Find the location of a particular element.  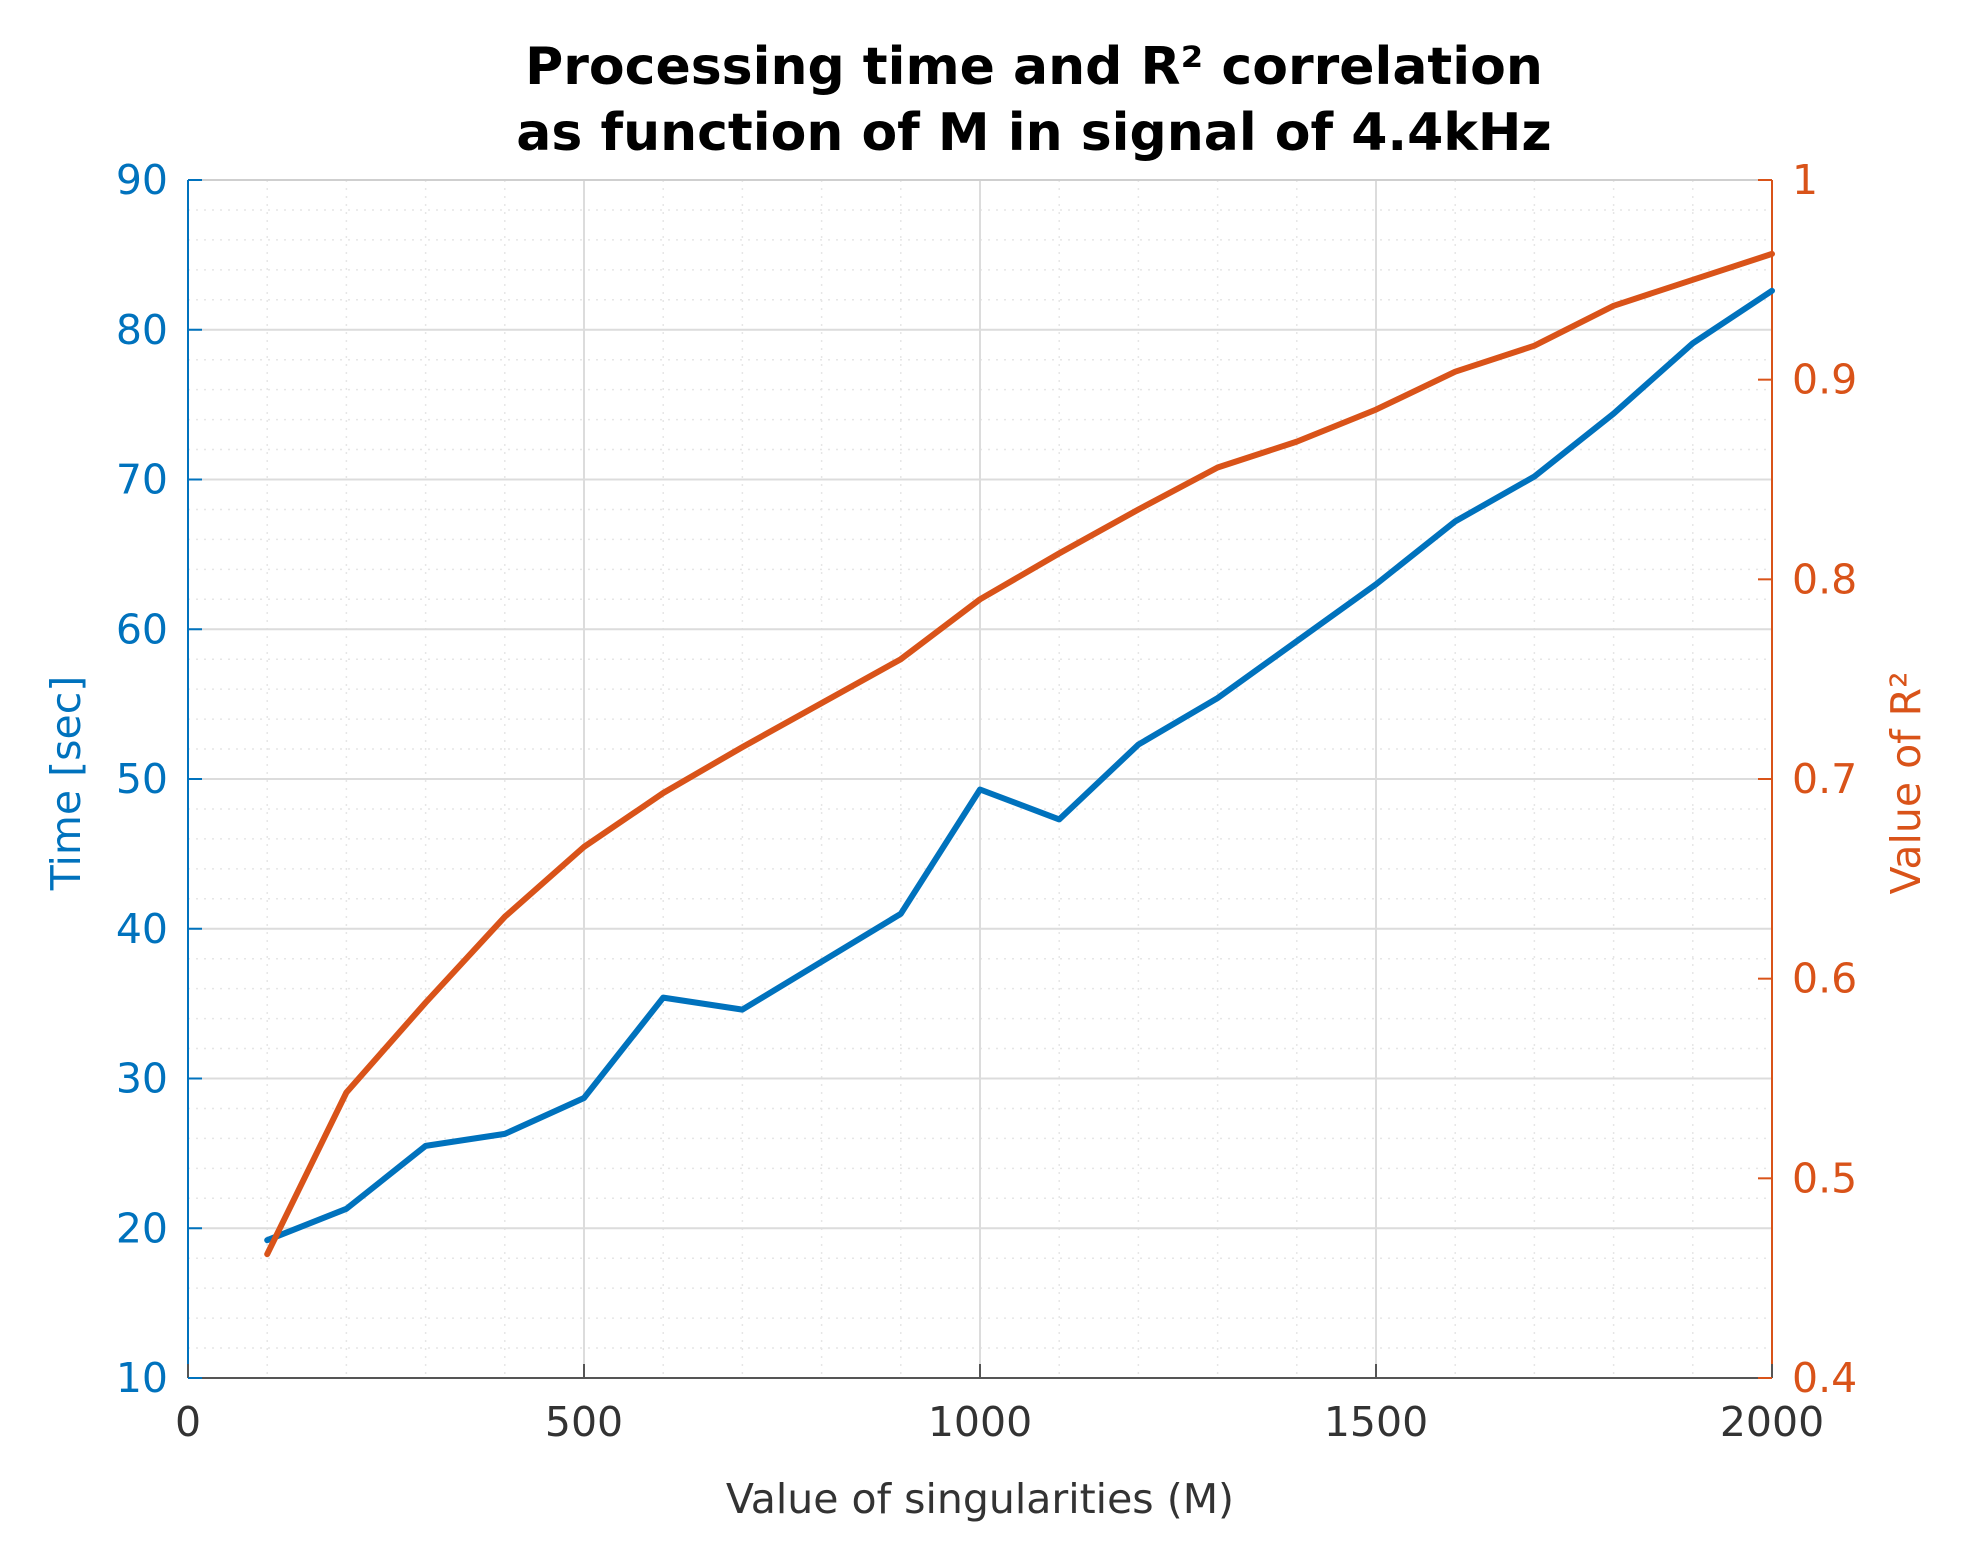

y-left-tick-labels: 10 20 30 40 50 60 70 80 90 is located at coordinates (159, 779).